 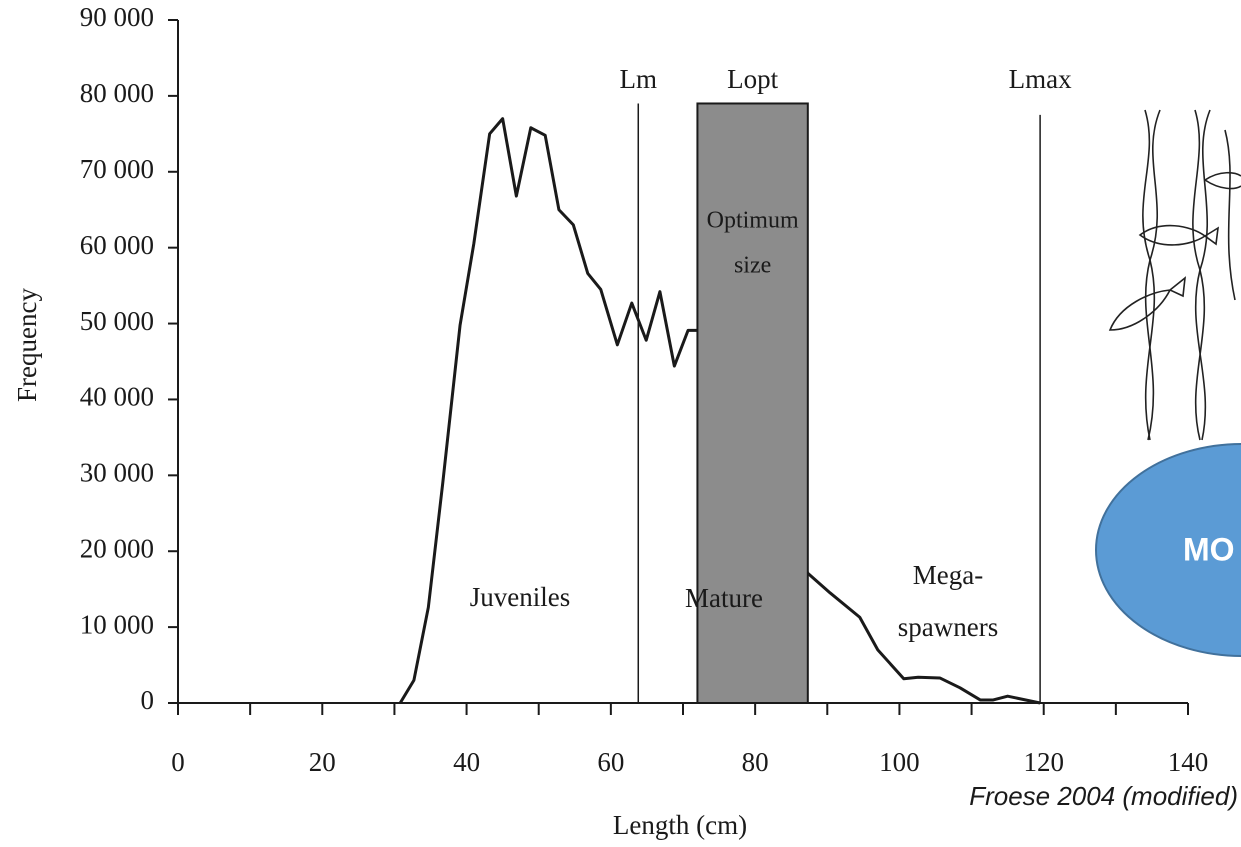 What do you see at coordinates (117, 93) in the screenshot?
I see `y-tick-label: 80 000` at bounding box center [117, 93].